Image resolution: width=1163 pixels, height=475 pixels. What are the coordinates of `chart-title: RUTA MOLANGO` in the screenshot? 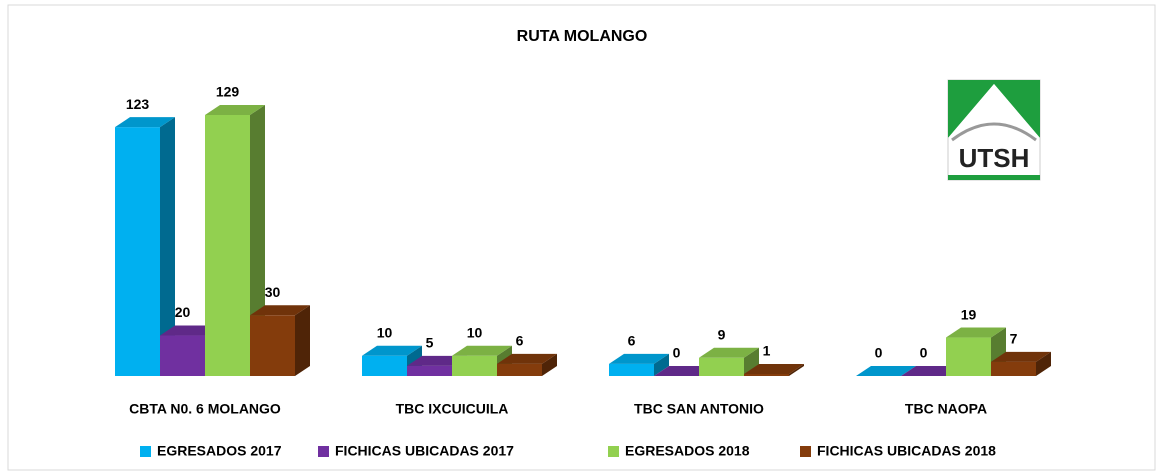 It's located at (582, 36).